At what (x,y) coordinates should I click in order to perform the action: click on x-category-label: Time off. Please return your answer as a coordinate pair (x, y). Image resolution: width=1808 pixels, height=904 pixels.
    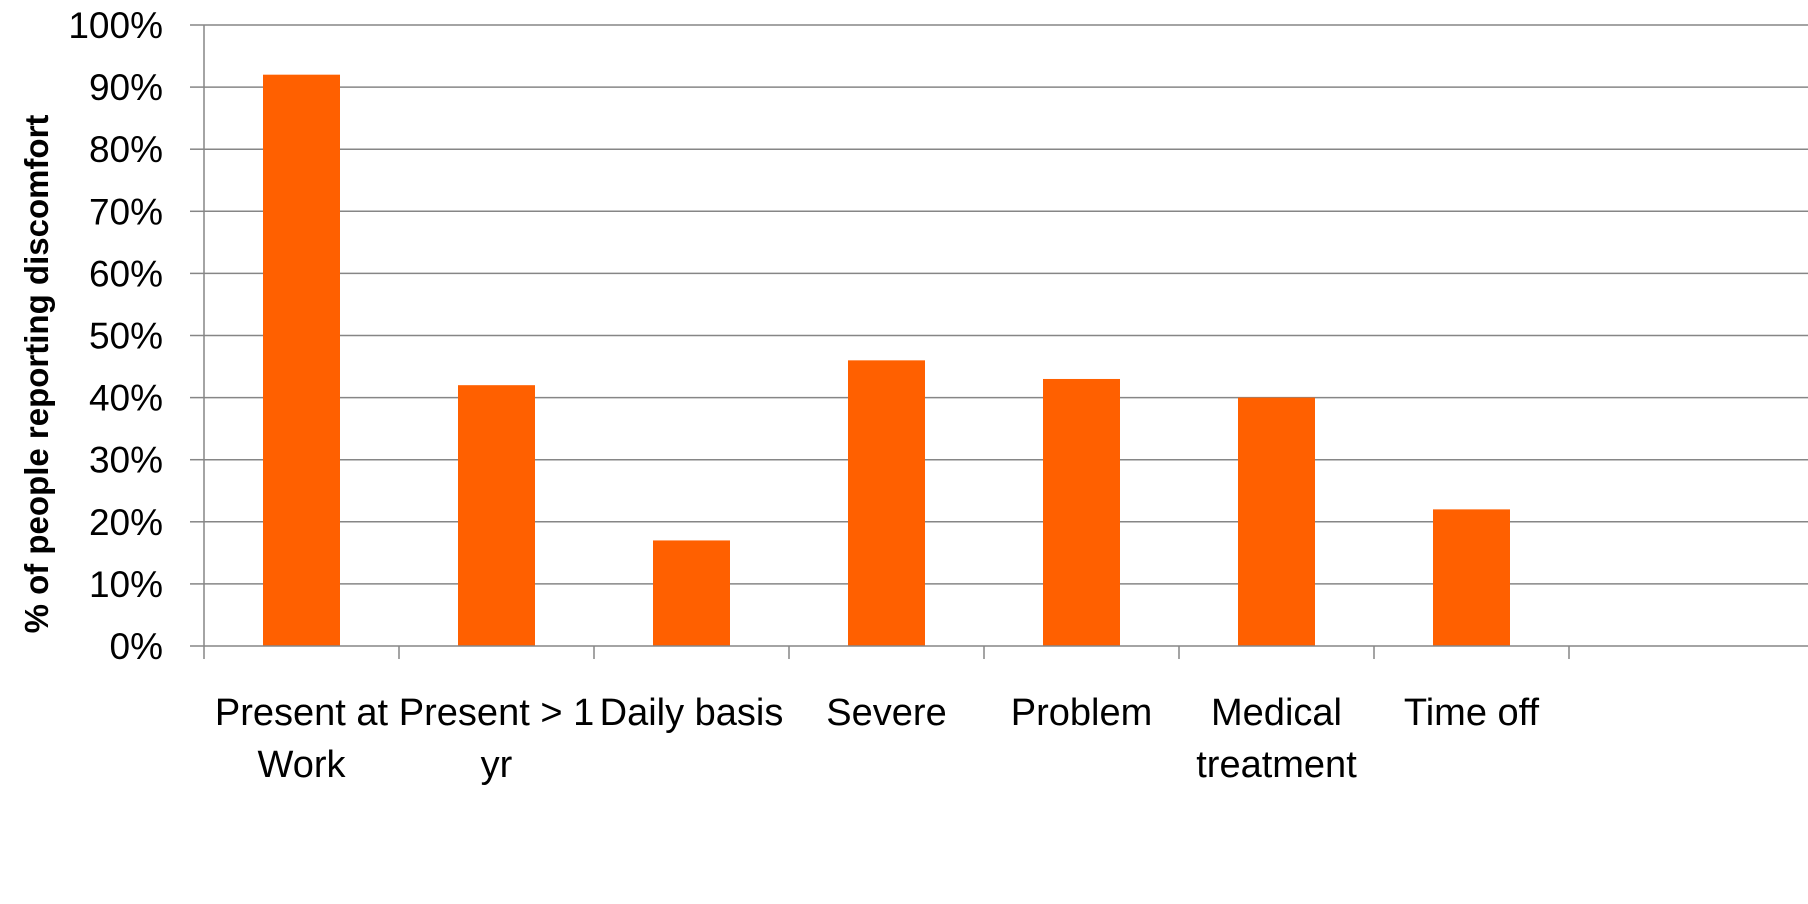
    Looking at the image, I should click on (1472, 713).